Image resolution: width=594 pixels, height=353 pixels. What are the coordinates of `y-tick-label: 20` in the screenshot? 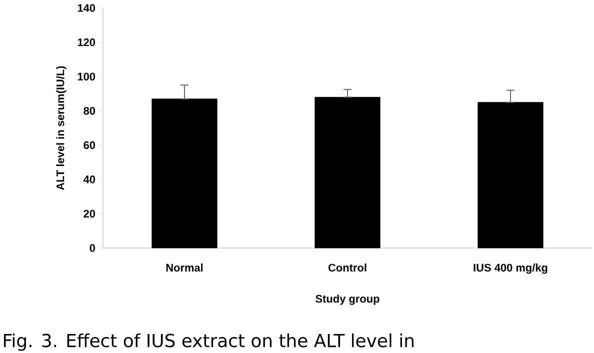 It's located at (90, 214).